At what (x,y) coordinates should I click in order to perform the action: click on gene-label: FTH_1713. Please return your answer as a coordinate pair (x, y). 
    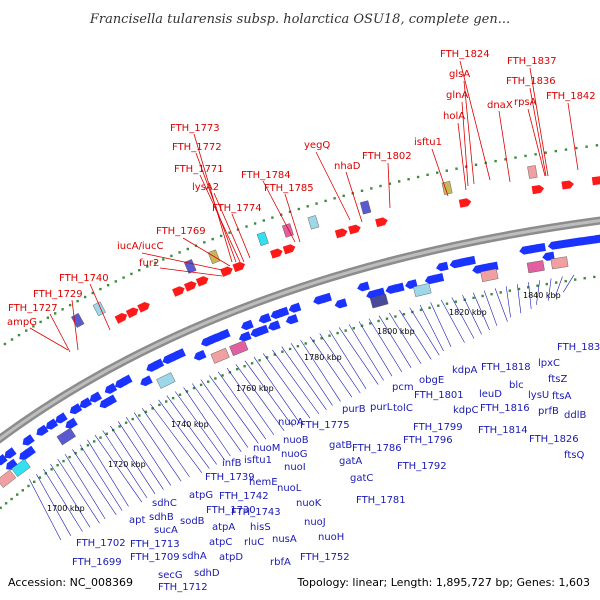
    Looking at the image, I should click on (155, 544).